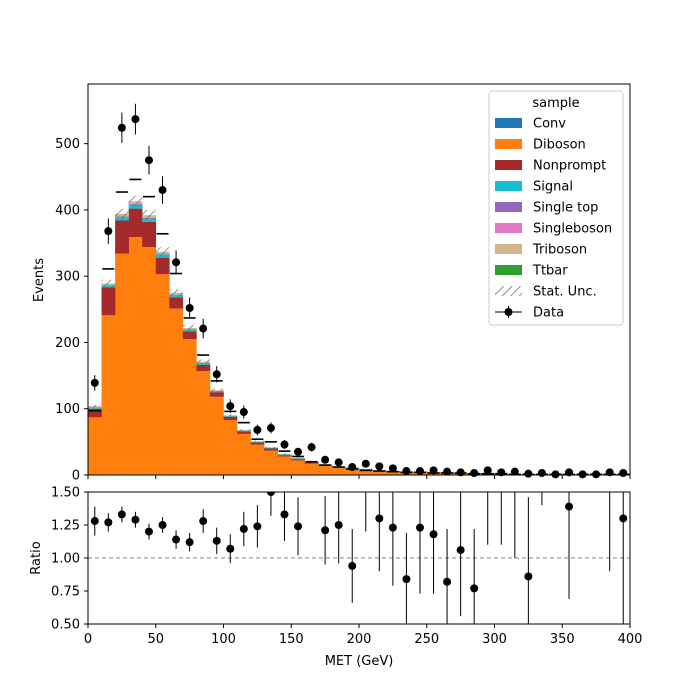  I want to click on x-tick-label: 0, so click(88, 639).